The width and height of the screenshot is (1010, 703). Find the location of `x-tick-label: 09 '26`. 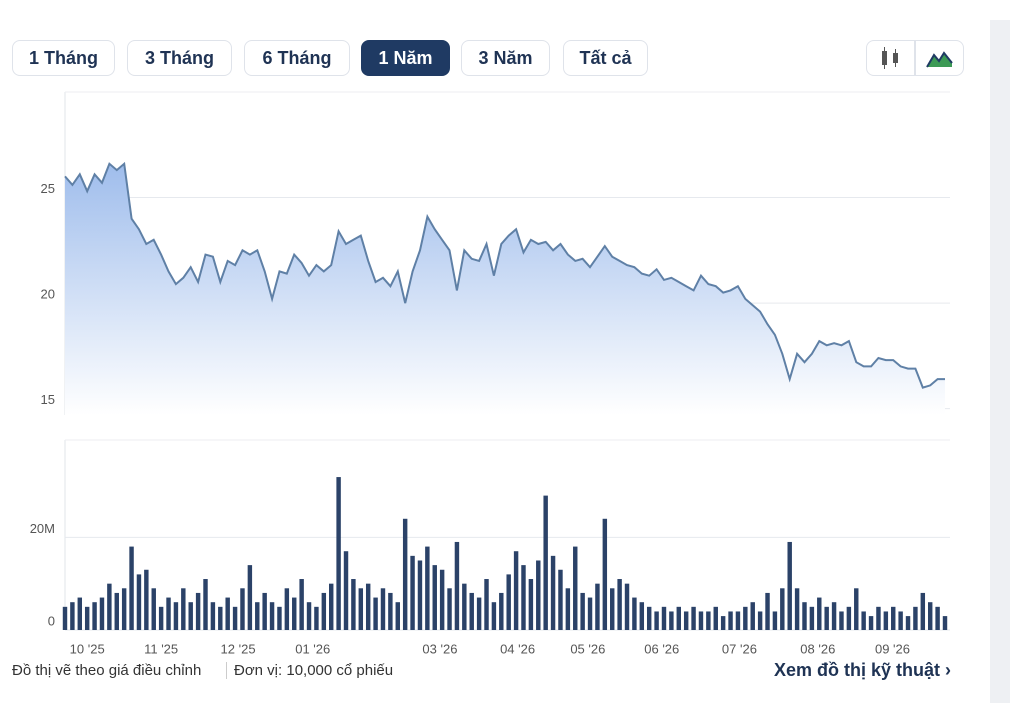

x-tick-label: 09 '26 is located at coordinates (892, 648).